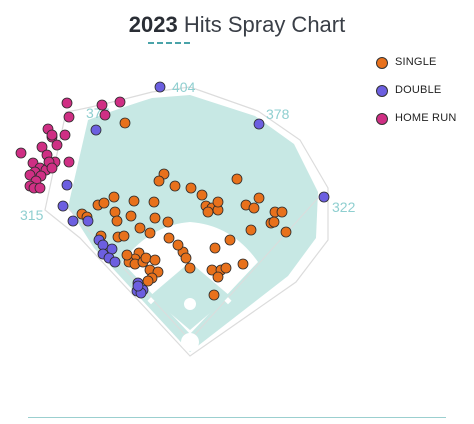  What do you see at coordinates (237, 417) in the screenshot?
I see `bottom-rule` at bounding box center [237, 417].